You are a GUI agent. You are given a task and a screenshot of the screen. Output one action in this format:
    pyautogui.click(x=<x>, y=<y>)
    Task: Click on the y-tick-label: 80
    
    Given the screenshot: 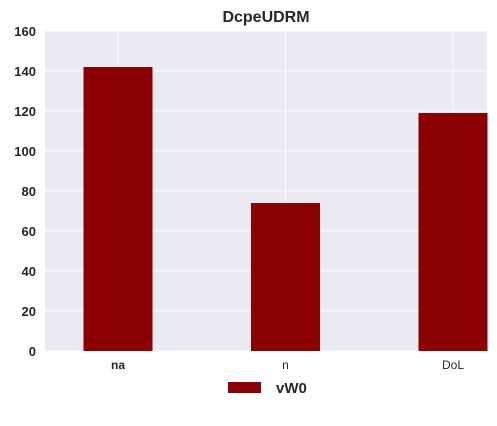 What is the action you would take?
    pyautogui.click(x=29, y=191)
    